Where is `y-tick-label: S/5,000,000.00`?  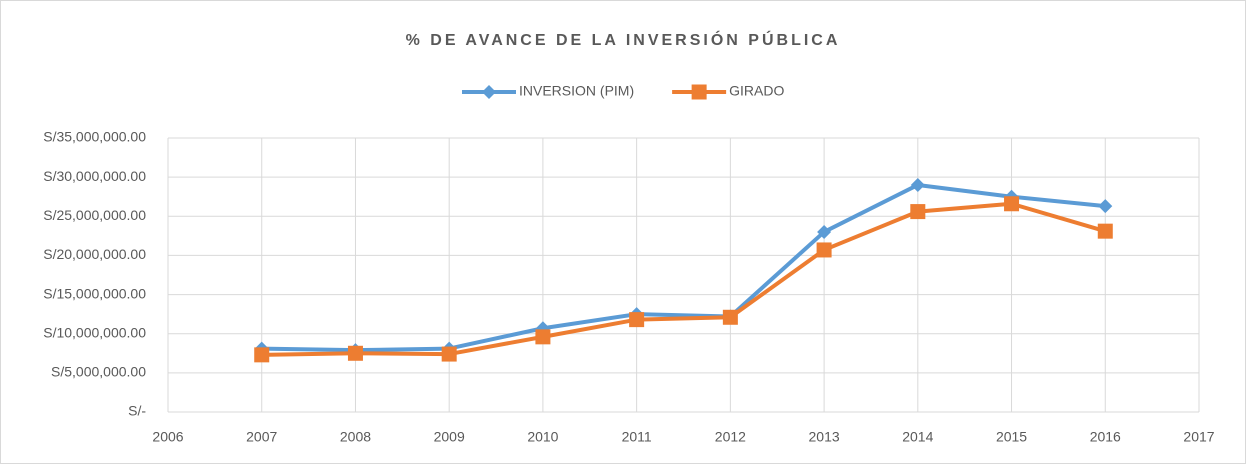 y-tick-label: S/5,000,000.00 is located at coordinates (98, 372).